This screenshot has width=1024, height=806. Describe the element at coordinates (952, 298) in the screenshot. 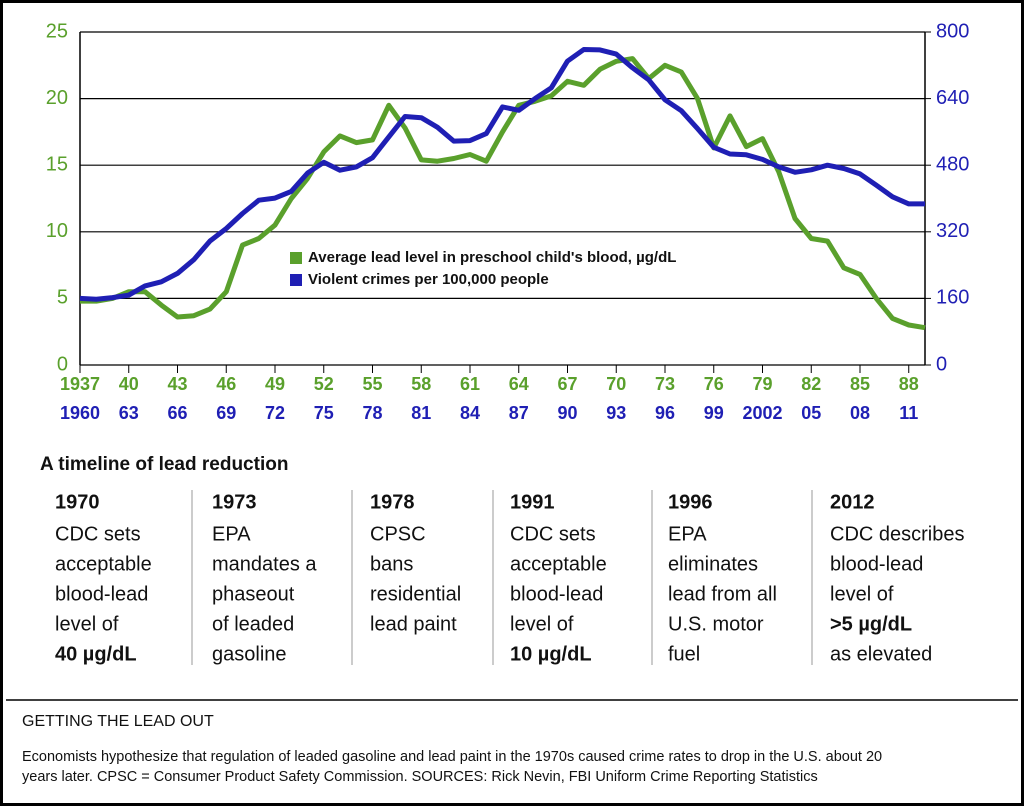

I see `y2-tick-label: 160` at that location.